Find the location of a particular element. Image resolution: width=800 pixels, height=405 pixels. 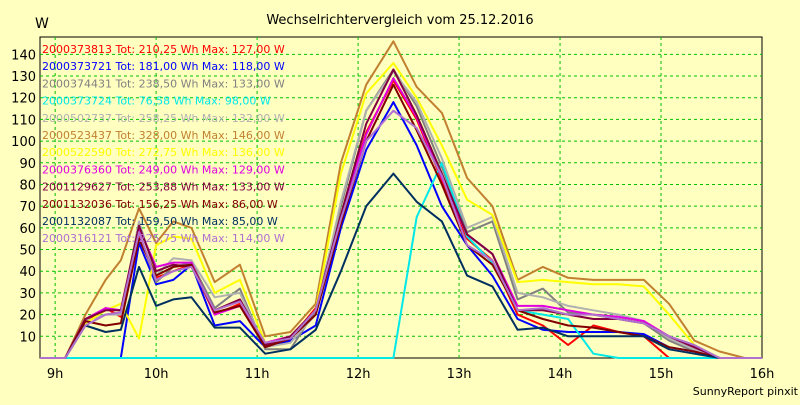

y-tick-label: 40 is located at coordinates (27, 272).